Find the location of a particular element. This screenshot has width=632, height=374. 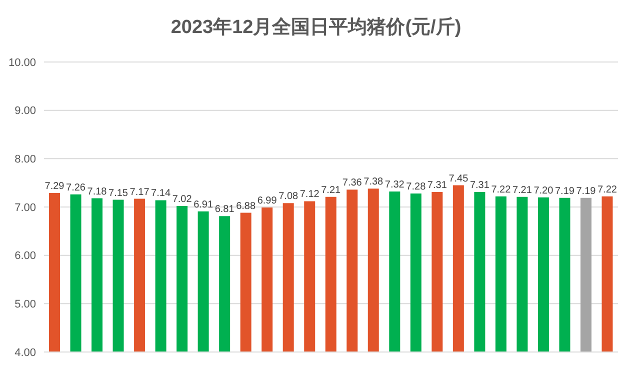

data-label: 7.02 is located at coordinates (182, 200).